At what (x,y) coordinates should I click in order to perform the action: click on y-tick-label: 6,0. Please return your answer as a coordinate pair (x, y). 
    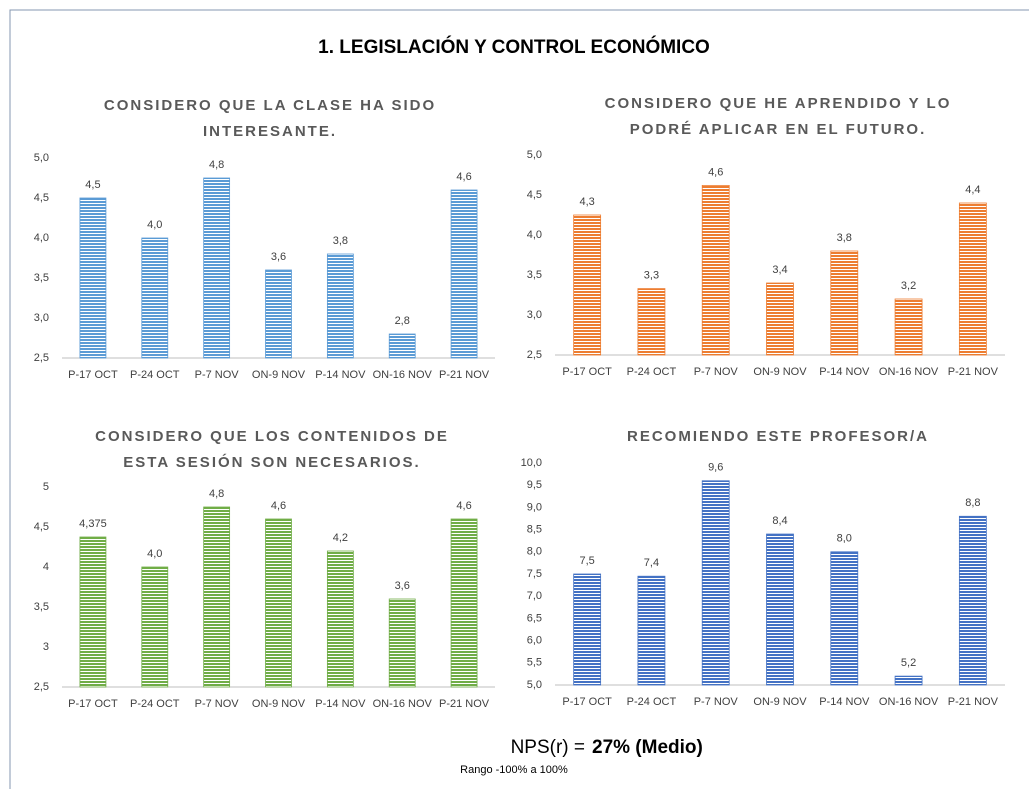
    Looking at the image, I should click on (534, 641).